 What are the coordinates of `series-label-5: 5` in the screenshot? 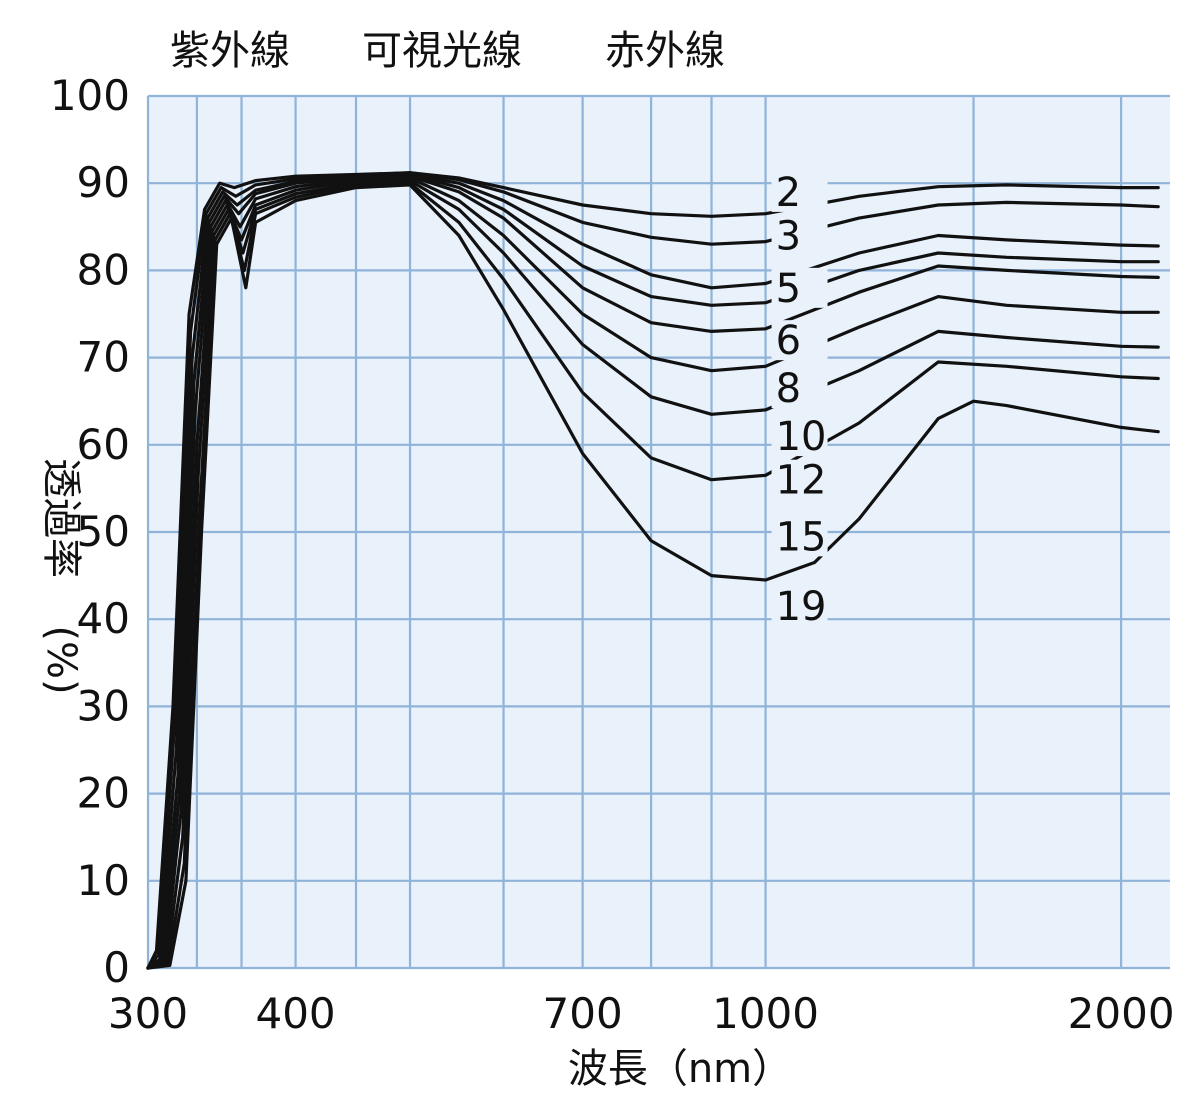 It's located at (788, 289).